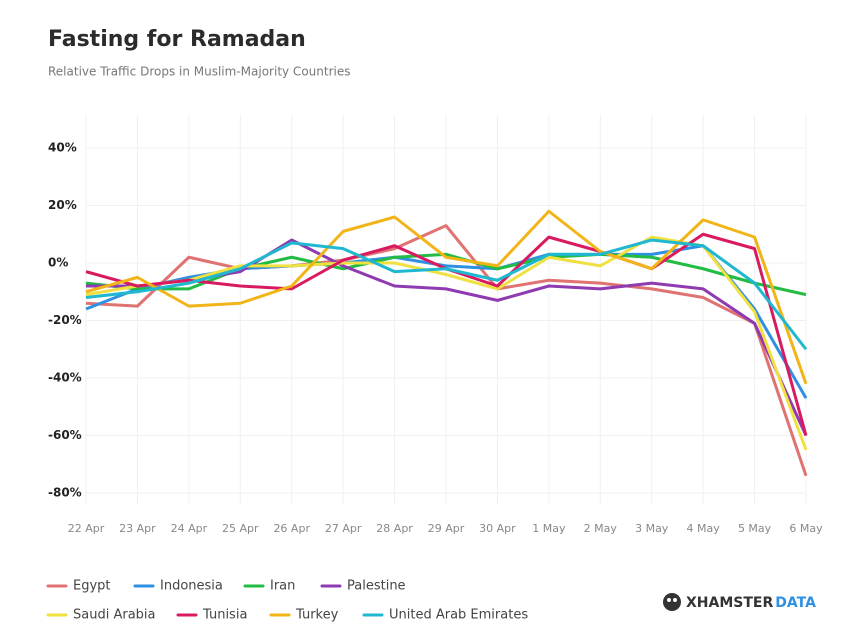  Describe the element at coordinates (672, 602) in the screenshot. I see `logo-icon` at that location.